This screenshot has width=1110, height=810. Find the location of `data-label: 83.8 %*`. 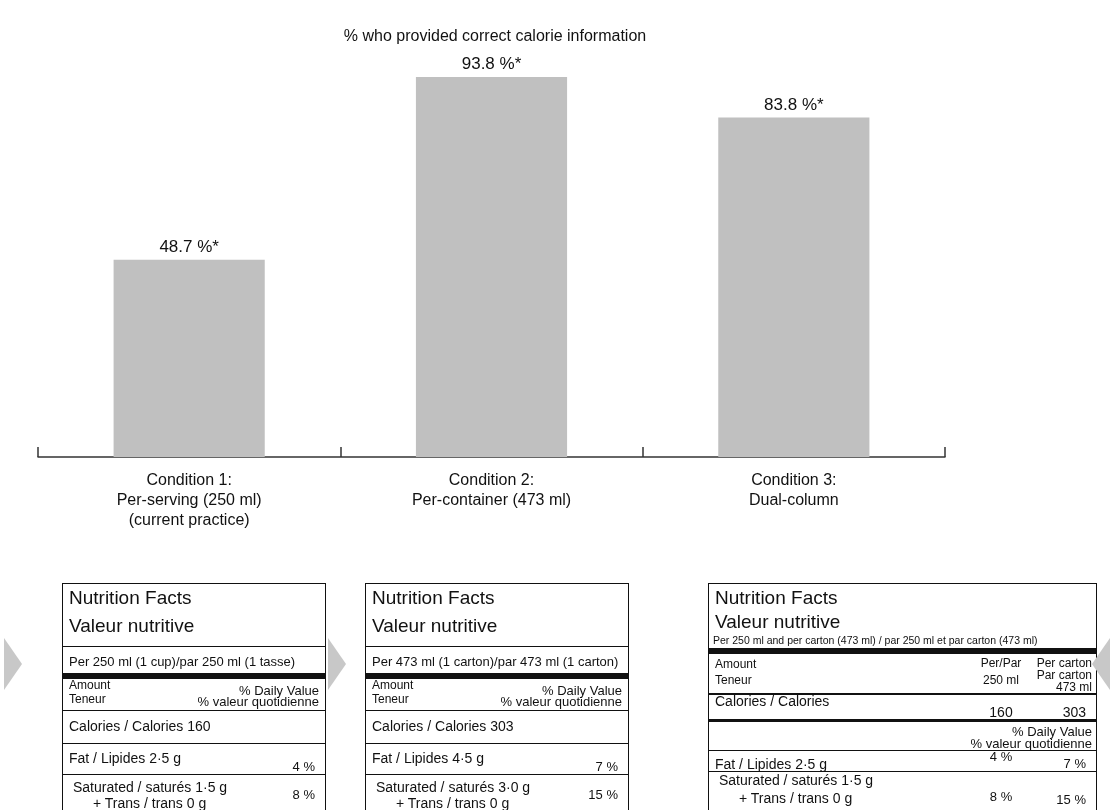

data-label: 83.8 %* is located at coordinates (794, 104).